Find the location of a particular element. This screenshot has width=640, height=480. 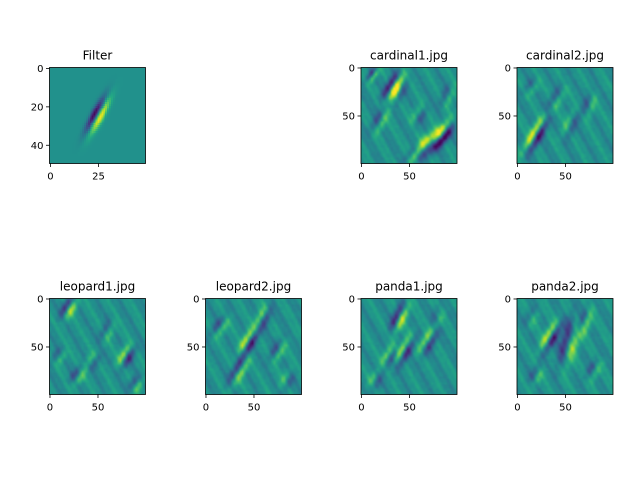

subplot-6: 0 50 0 50 panda2.jpg is located at coordinates (556, 347).